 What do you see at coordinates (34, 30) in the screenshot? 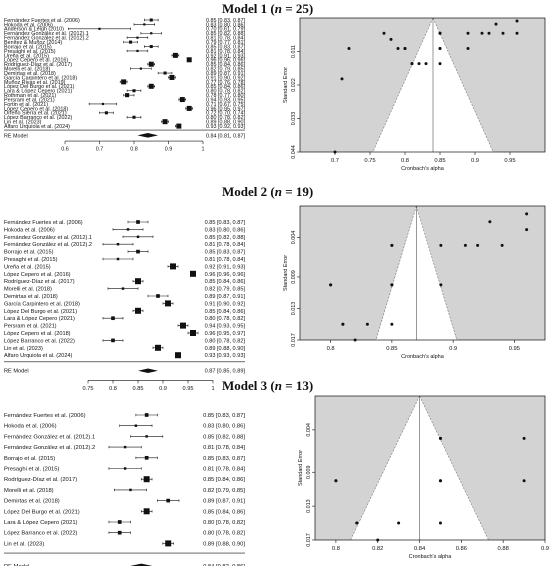
I see `study-label: Anderson & Leigh (2010)` at bounding box center [34, 30].